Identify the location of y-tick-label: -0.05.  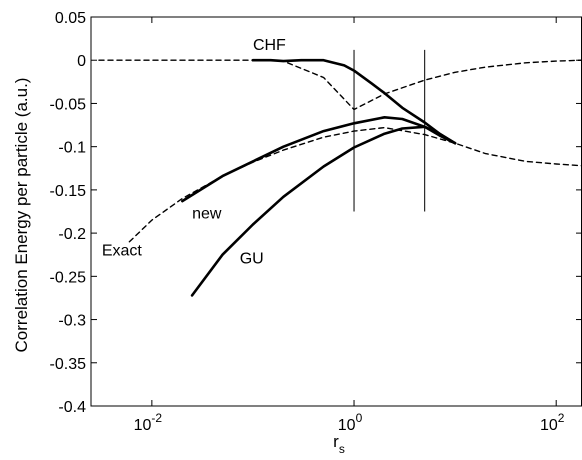
(68, 104).